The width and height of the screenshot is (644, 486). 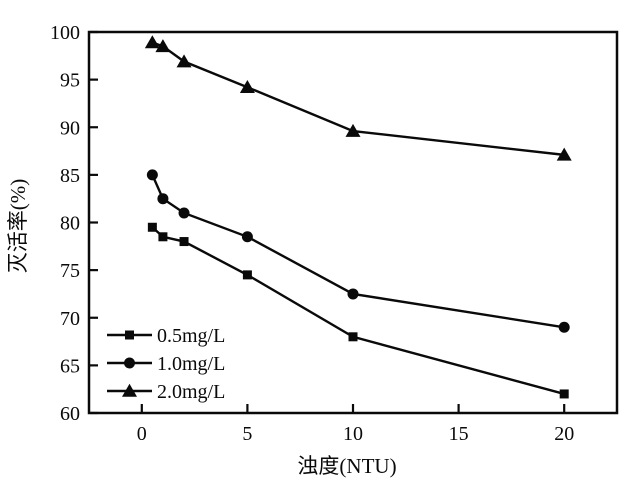 What do you see at coordinates (70, 414) in the screenshot?
I see `y-tick-label: 60` at bounding box center [70, 414].